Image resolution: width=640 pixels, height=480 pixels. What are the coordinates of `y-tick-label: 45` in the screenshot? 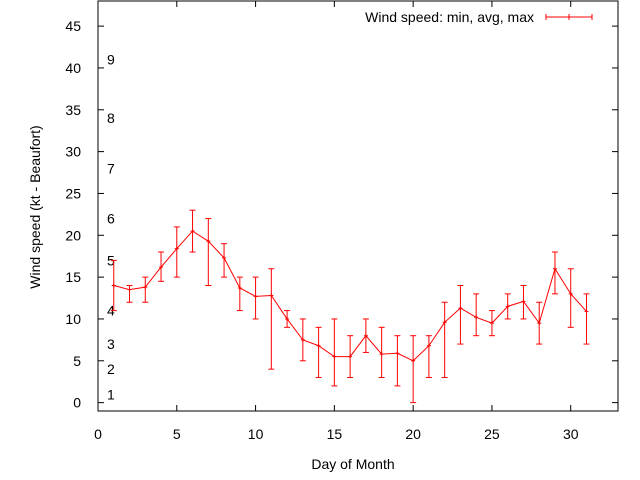 It's located at (73, 26).